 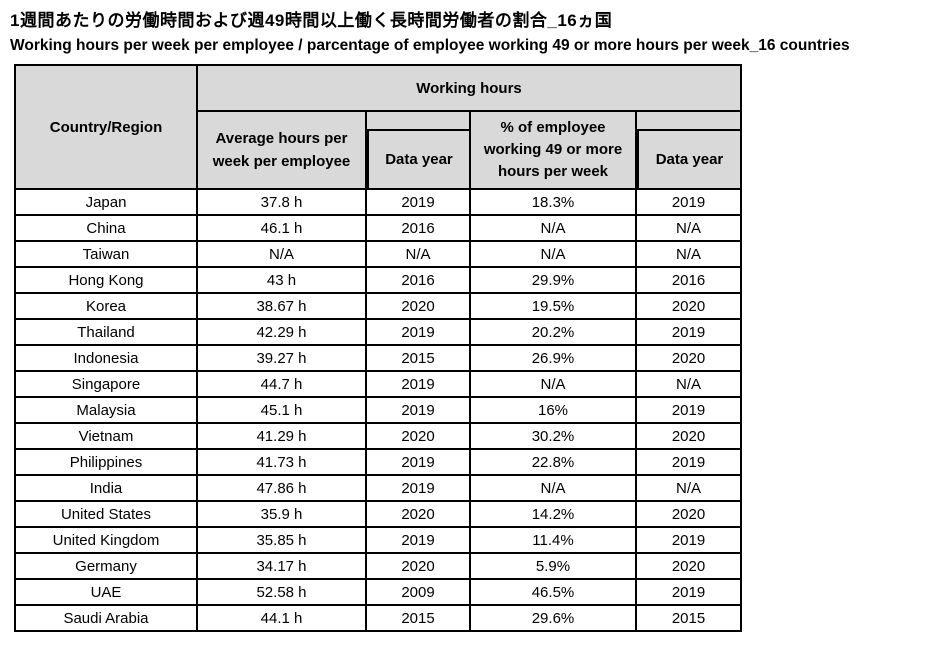 What do you see at coordinates (553, 358) in the screenshot?
I see `pct-49h-cell: 26.9%` at bounding box center [553, 358].